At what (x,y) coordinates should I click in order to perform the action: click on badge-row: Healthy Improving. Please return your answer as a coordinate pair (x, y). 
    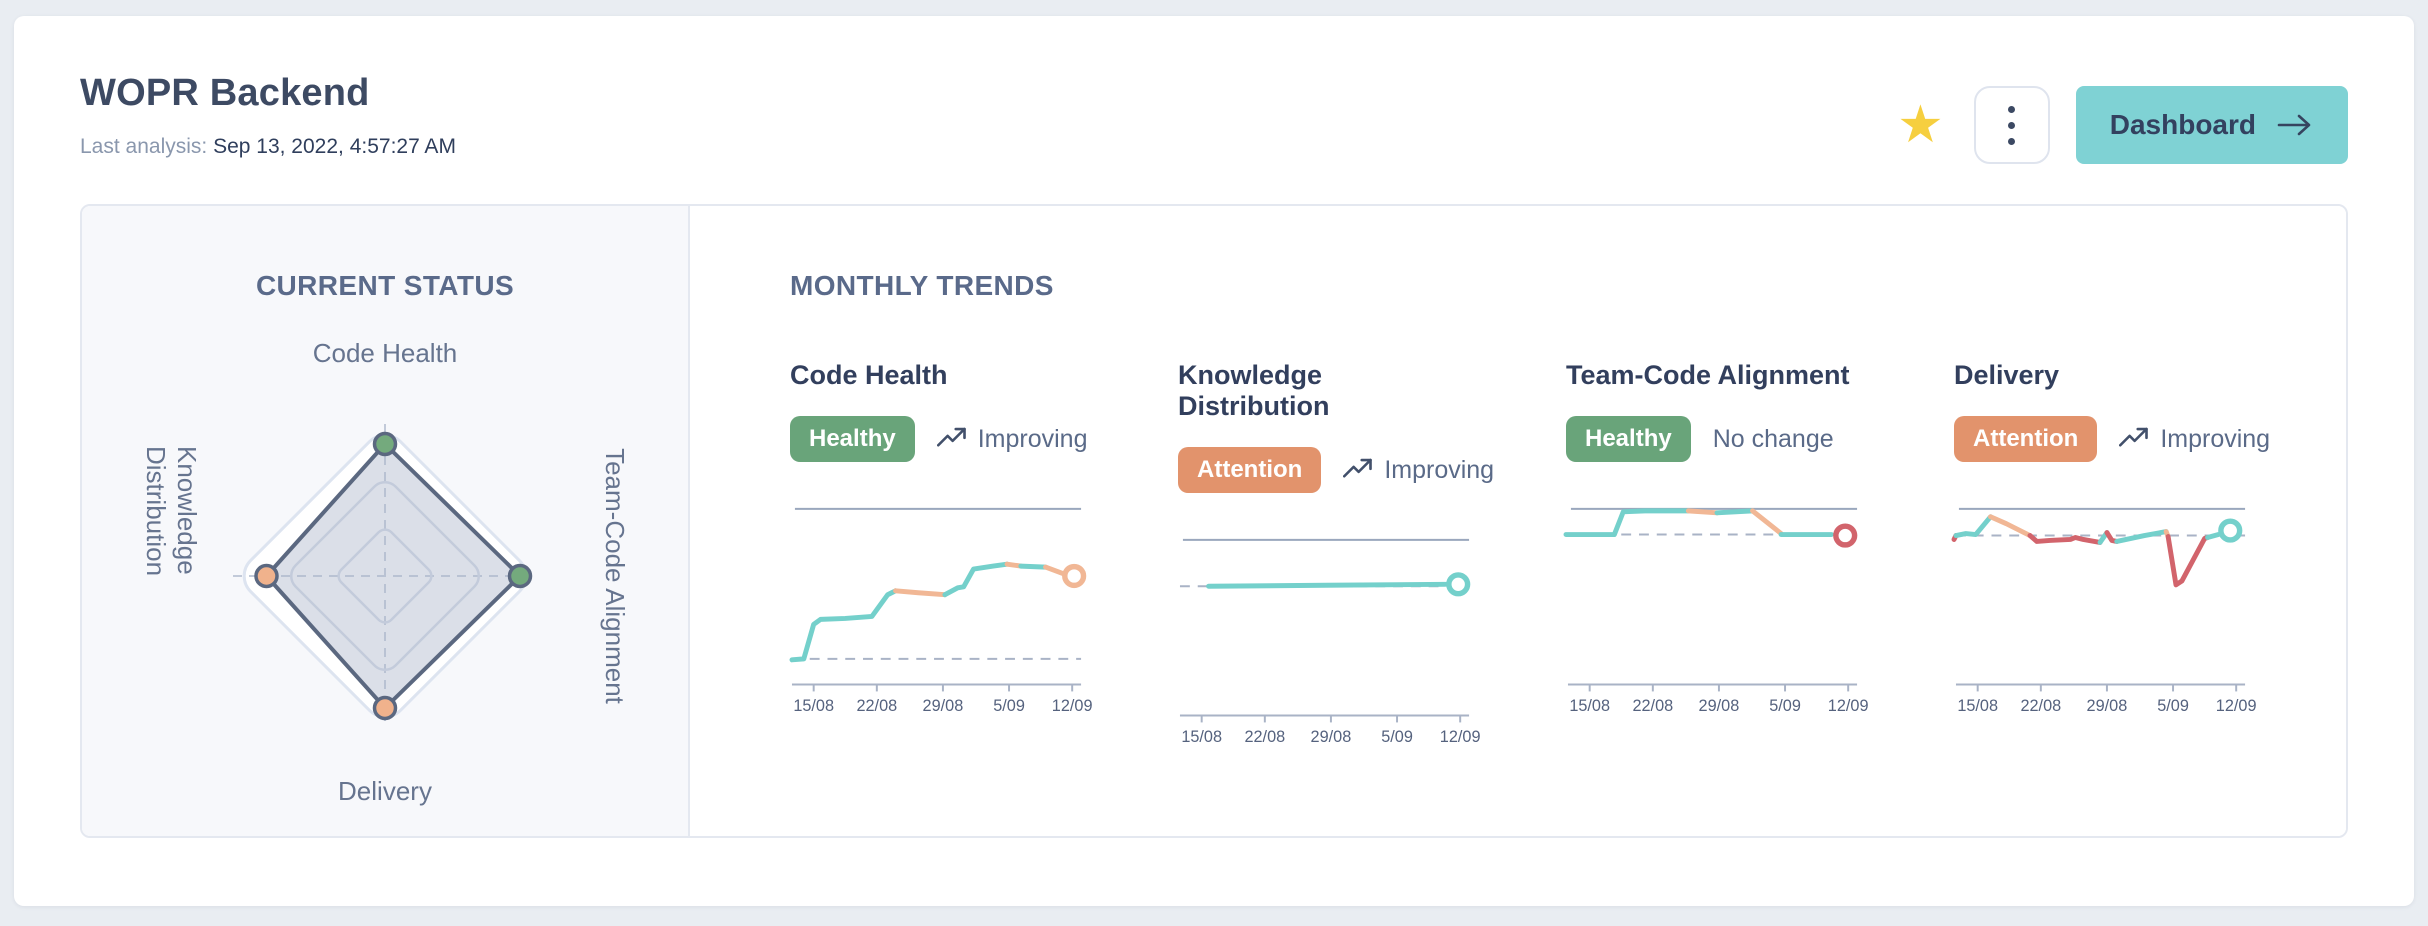
    Looking at the image, I should click on (939, 439).